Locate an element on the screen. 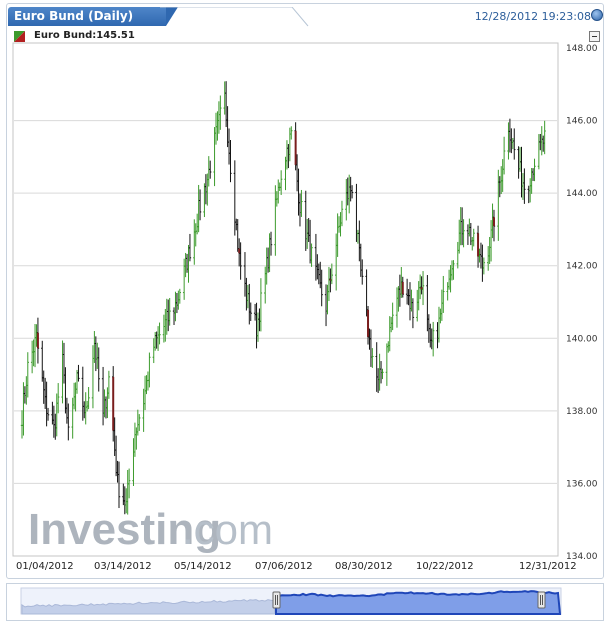 Image resolution: width=613 pixels, height=627 pixels. x-tick-label: 10/22/2012 is located at coordinates (445, 566).